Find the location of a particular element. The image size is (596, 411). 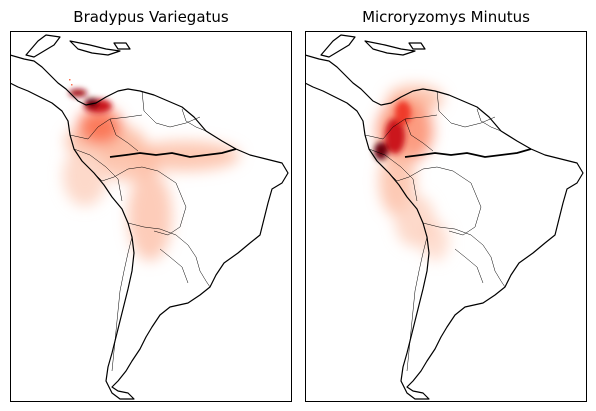

panel-title-microryzomys: Microryzomys Minutus is located at coordinates (446, 17).